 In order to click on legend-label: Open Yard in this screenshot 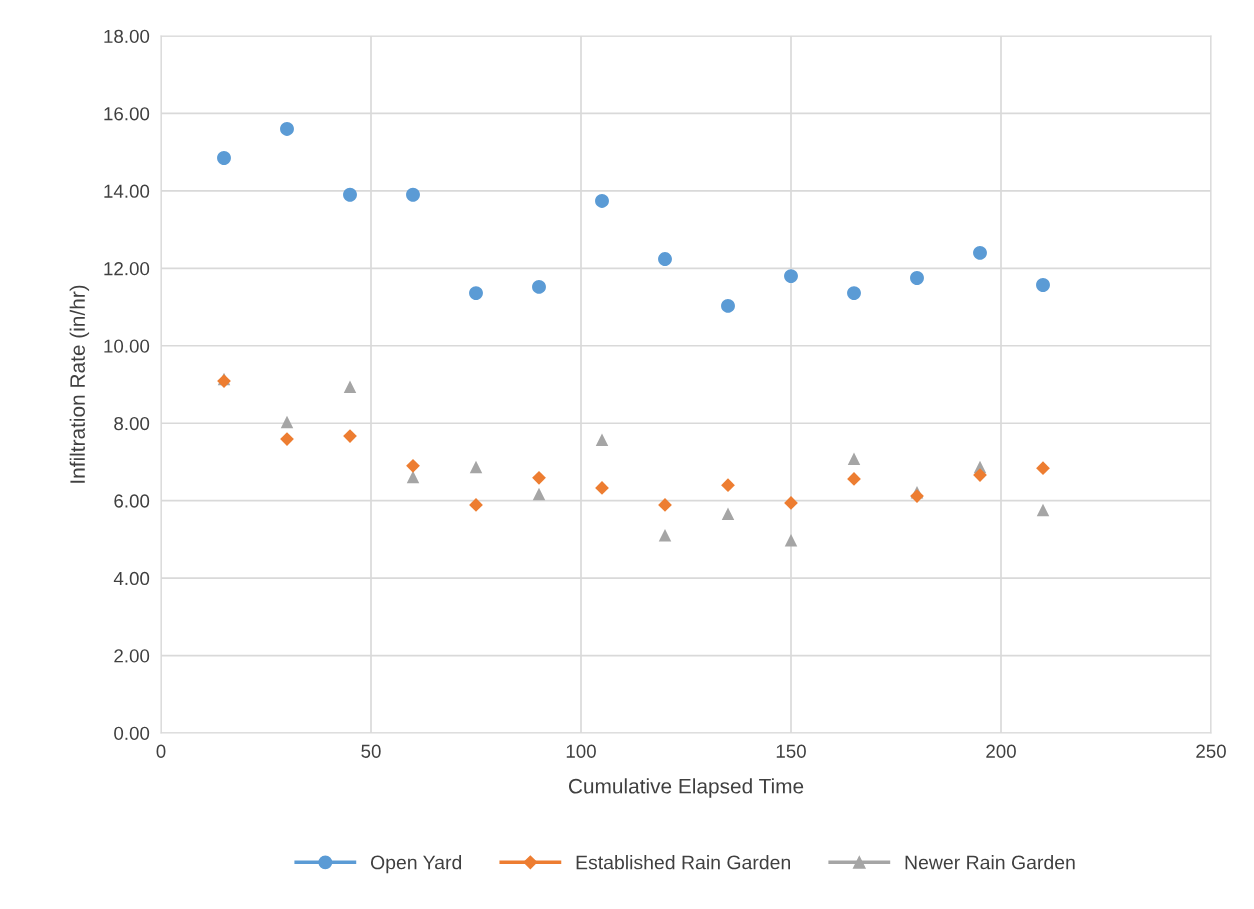, I will do `click(416, 864)`.